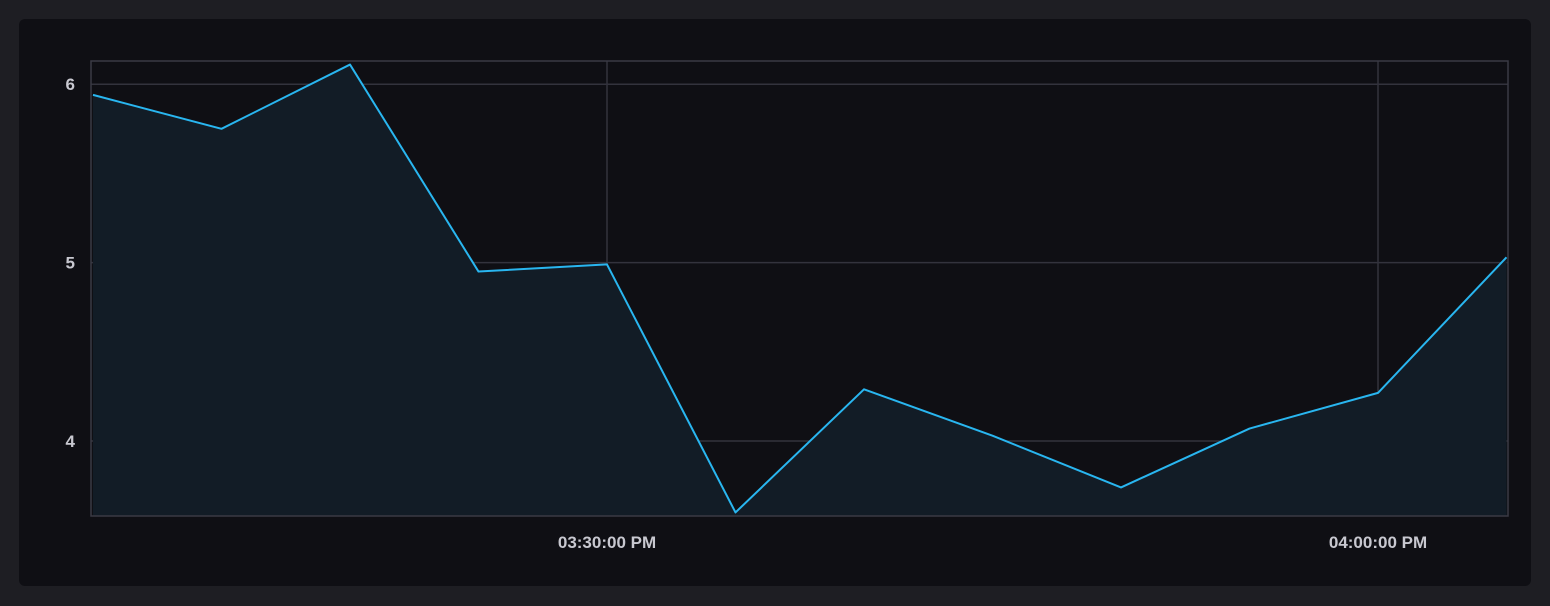 This screenshot has height=606, width=1550. I want to click on y-tick-label: 4, so click(71, 441).